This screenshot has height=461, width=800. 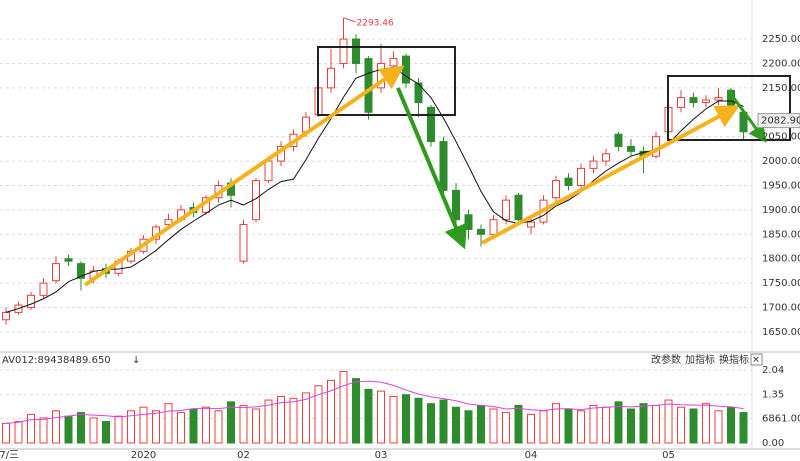 I want to click on button: 换指标, so click(x=734, y=359).